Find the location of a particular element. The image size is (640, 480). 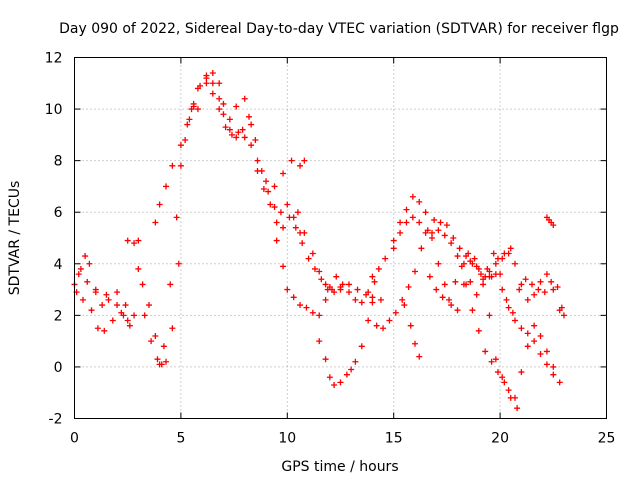

series-track-e is located at coordinates (158, 314).